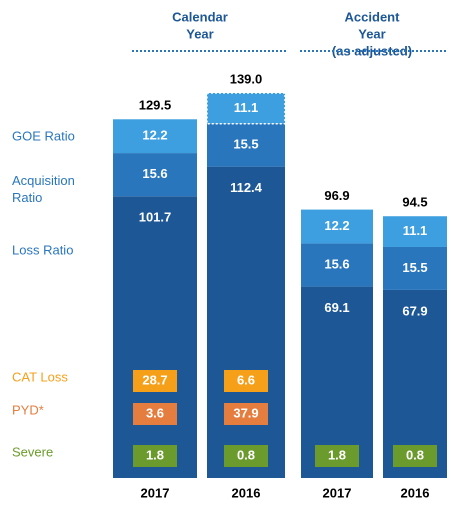  What do you see at coordinates (336, 307) in the screenshot?
I see `segment-label: 69.1` at bounding box center [336, 307].